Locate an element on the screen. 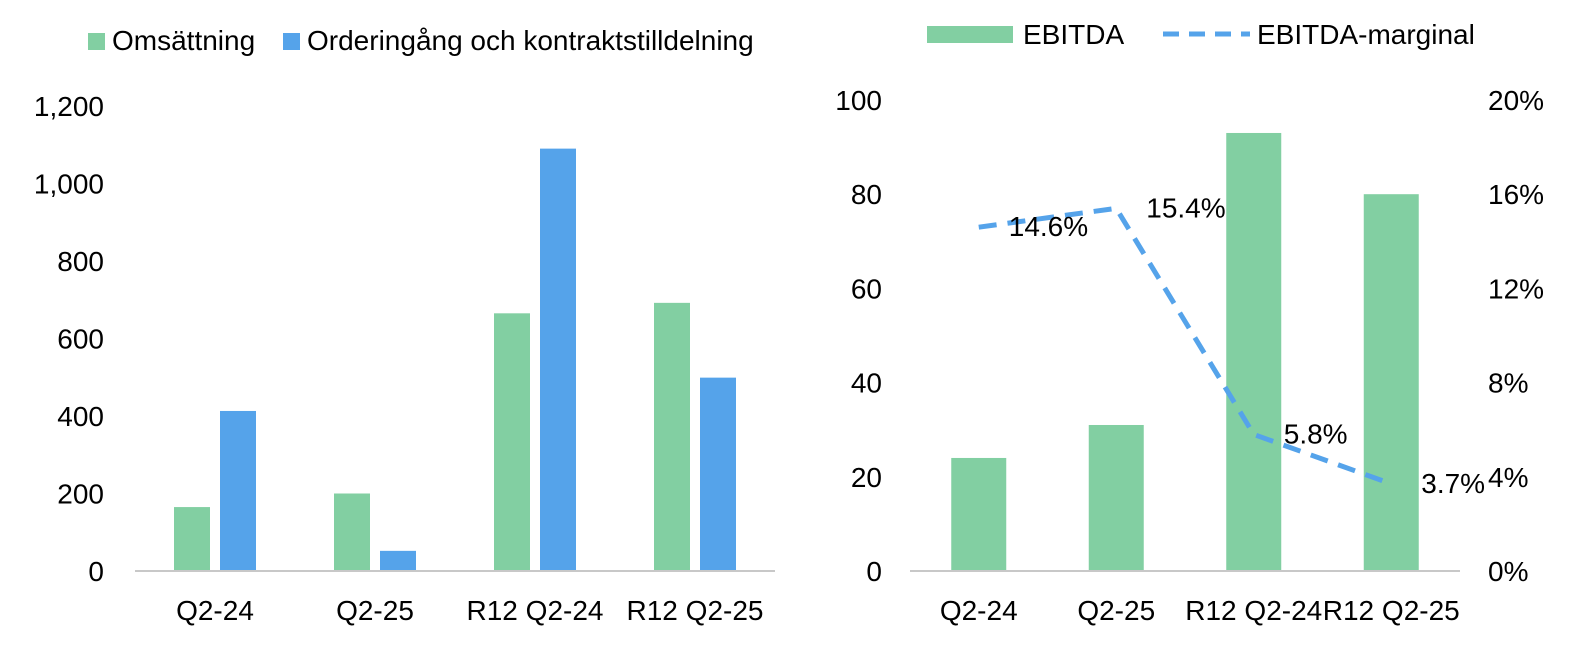 The height and width of the screenshot is (662, 1584). left-y-tick-label: 600 is located at coordinates (80, 339).